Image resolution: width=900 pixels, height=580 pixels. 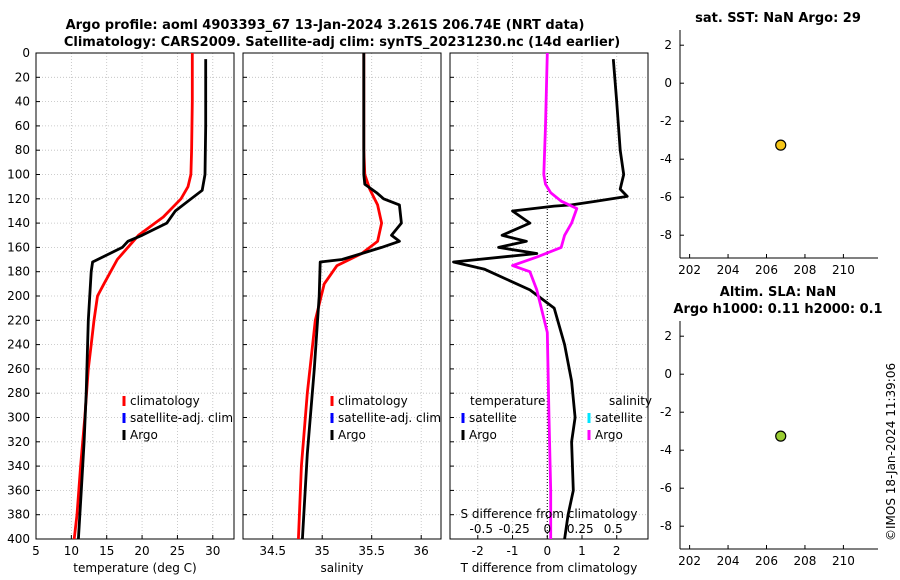 I want to click on y-tick-label: 140, so click(x=18, y=223).